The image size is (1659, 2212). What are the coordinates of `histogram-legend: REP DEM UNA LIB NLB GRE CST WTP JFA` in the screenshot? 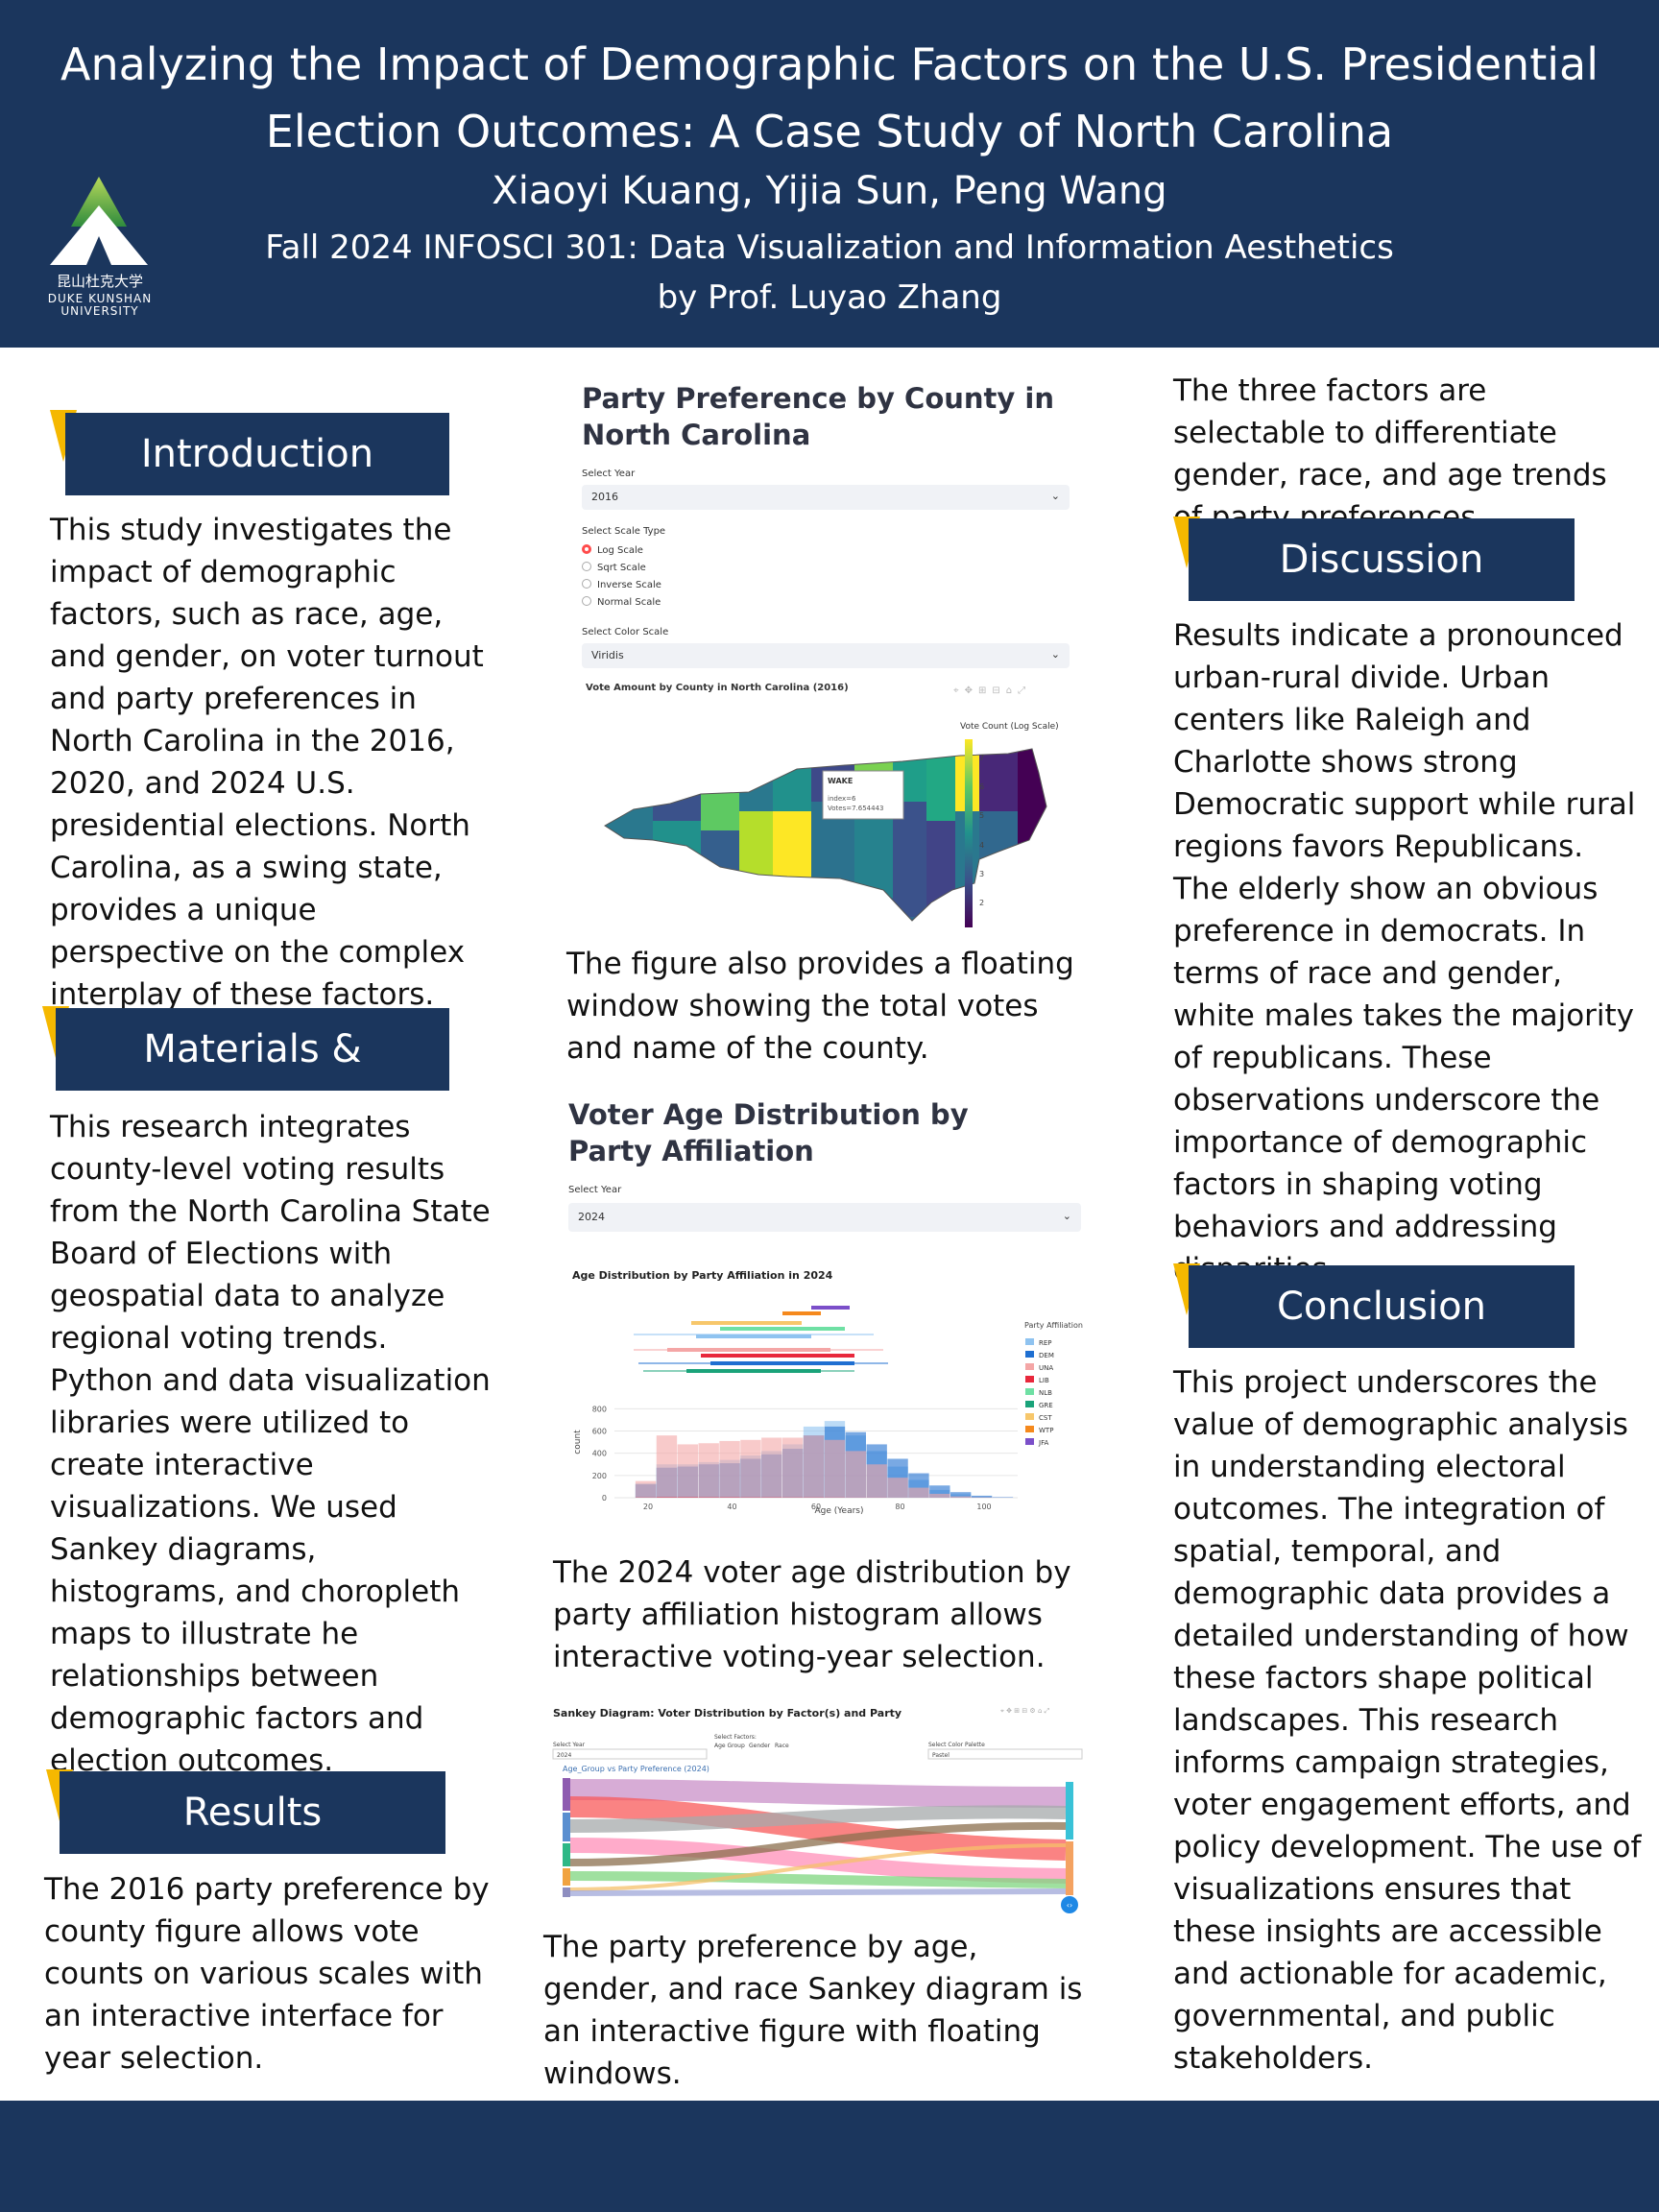 It's located at (1039, 1392).